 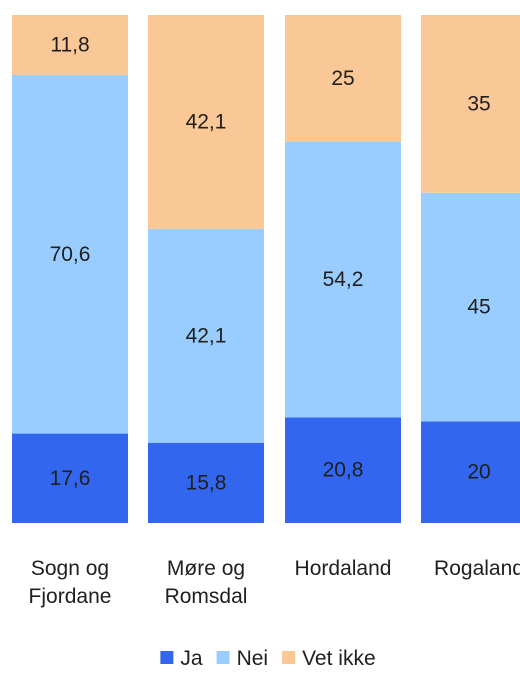 I want to click on legend-label-ja: Ja, so click(x=191, y=658).